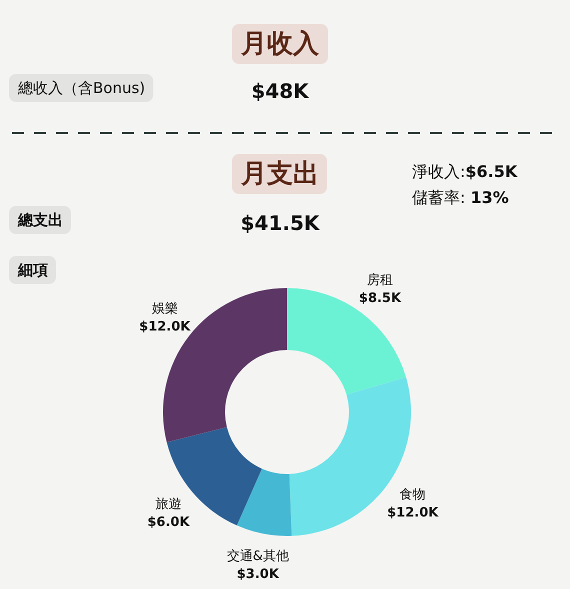 This screenshot has width=570, height=589. Describe the element at coordinates (40, 220) in the screenshot. I see `text: 總支出` at that location.